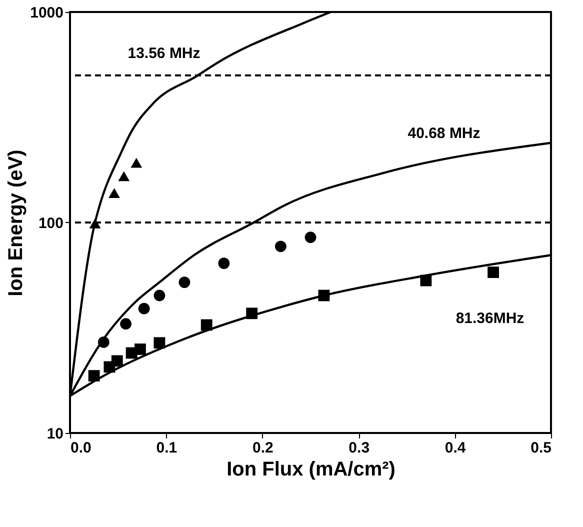  Describe the element at coordinates (51, 223) in the screenshot. I see `y-tick-label: 100` at that location.